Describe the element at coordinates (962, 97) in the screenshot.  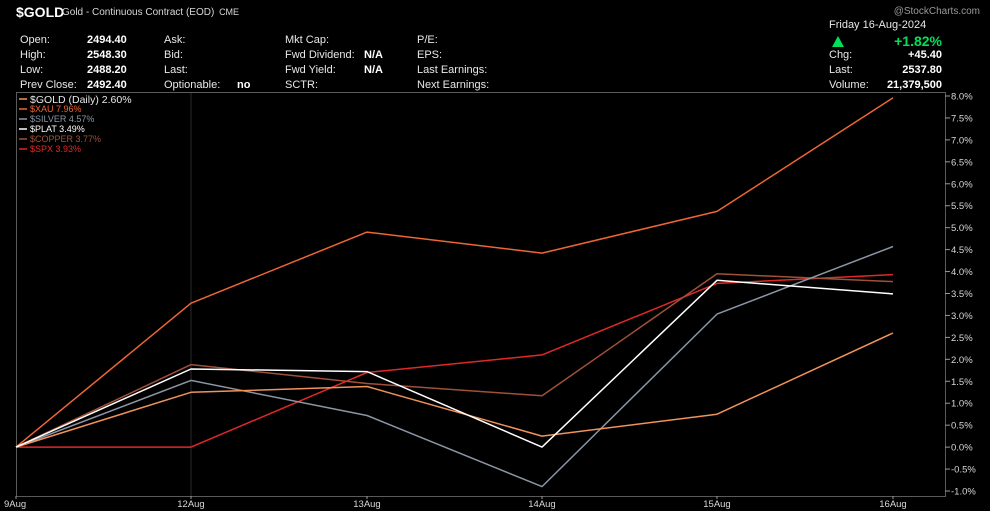
I see `y-tick-label: 8.0%` at that location.